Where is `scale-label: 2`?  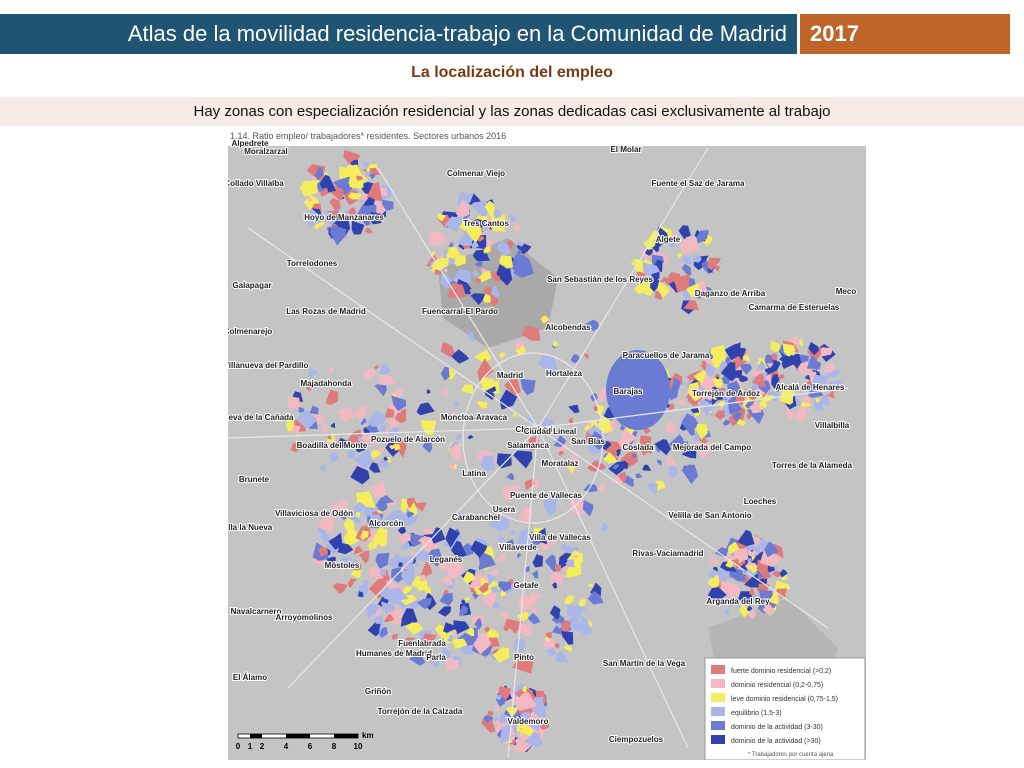 scale-label: 2 is located at coordinates (262, 746).